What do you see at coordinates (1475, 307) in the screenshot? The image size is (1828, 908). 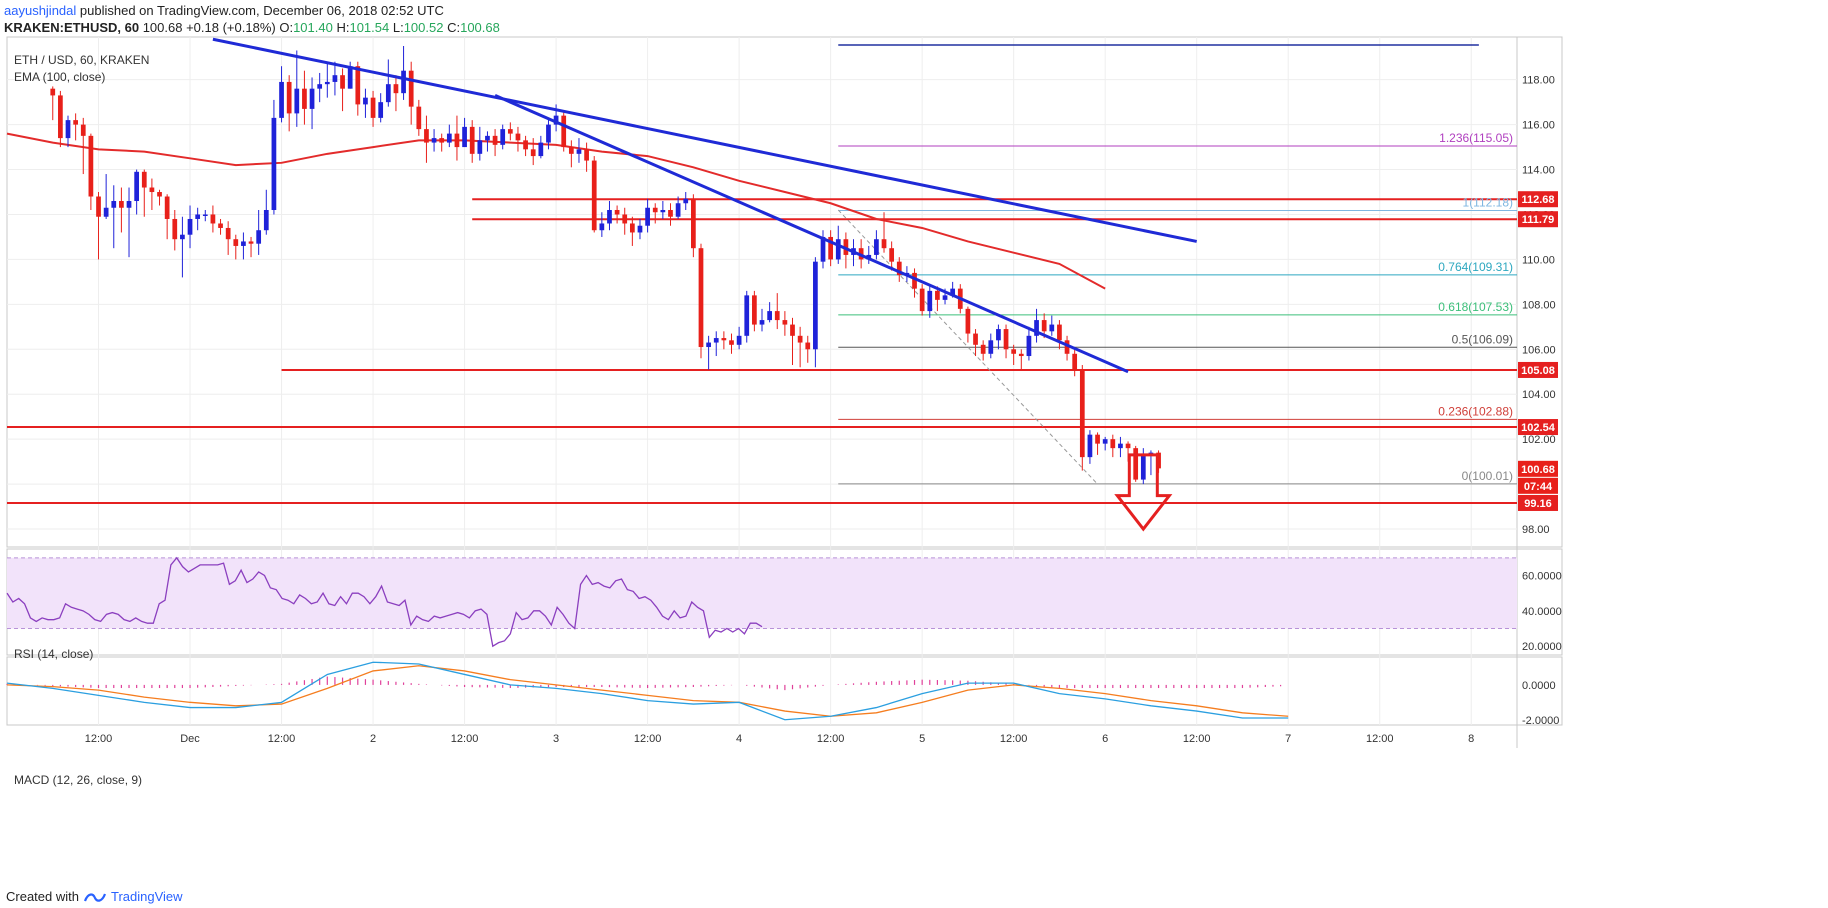 I see `fib-level-label: 0.618(107.53)` at bounding box center [1475, 307].